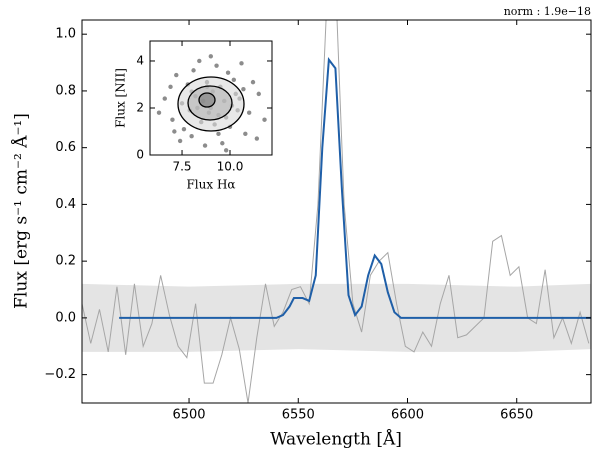 The width and height of the screenshot is (593, 450). I want to click on inset-frame, so click(211, 98).